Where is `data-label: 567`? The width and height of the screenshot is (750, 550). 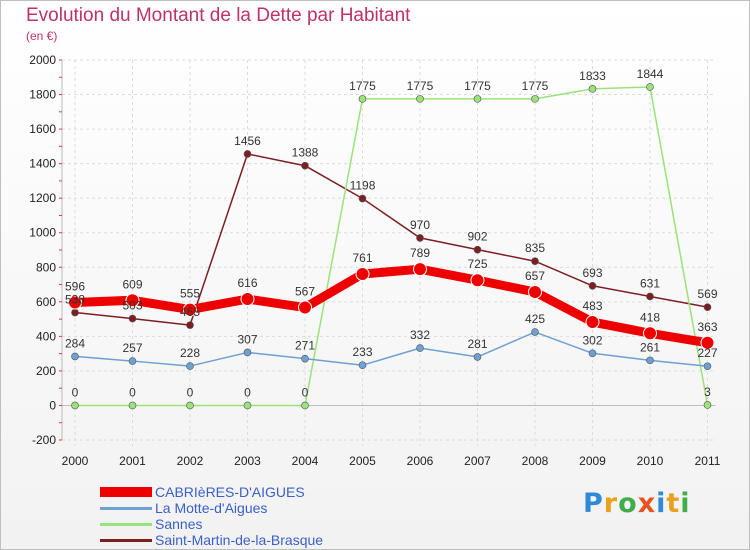 data-label: 567 is located at coordinates (305, 292).